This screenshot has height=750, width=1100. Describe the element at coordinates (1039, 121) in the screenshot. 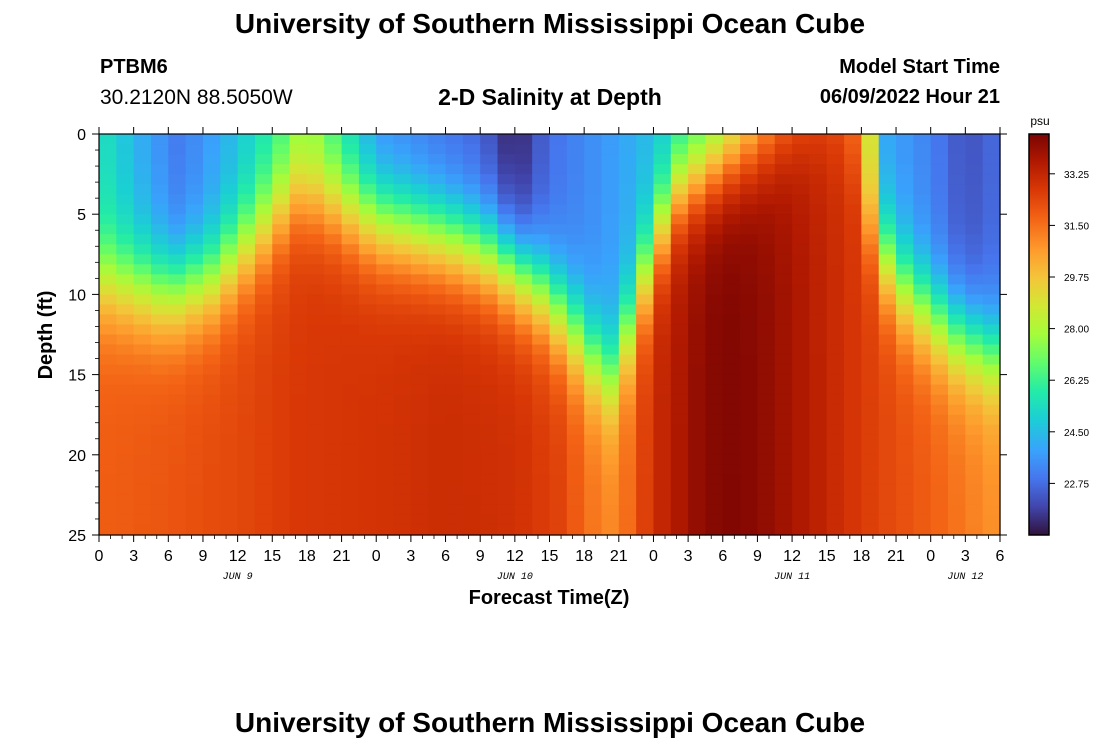

I see `colorbar-unit: psu` at that location.